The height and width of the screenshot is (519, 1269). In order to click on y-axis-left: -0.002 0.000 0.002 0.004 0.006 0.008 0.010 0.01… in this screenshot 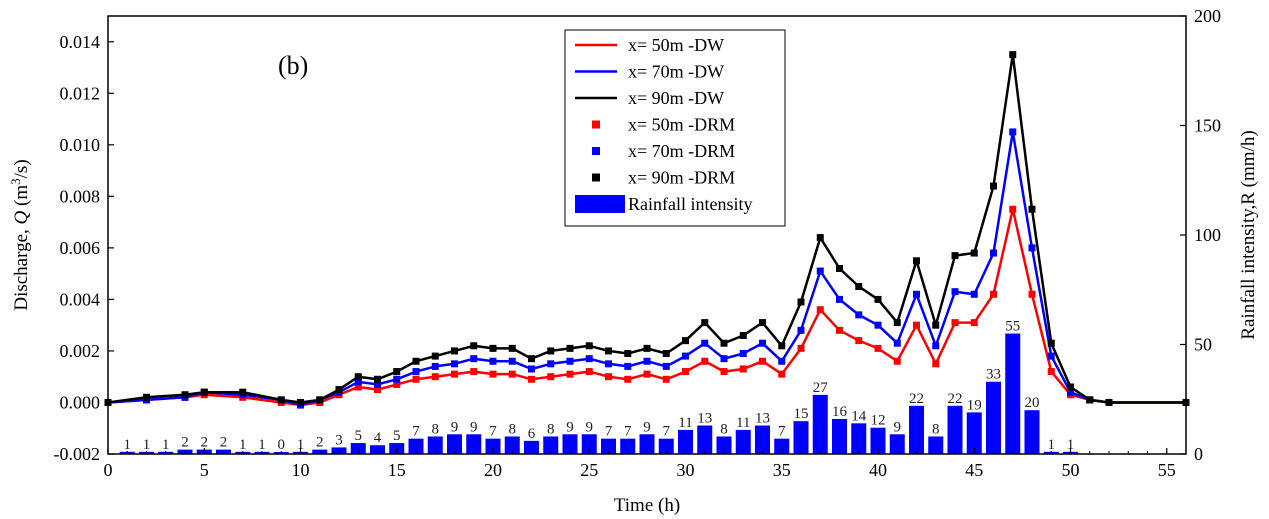, I will do `click(84, 248)`.